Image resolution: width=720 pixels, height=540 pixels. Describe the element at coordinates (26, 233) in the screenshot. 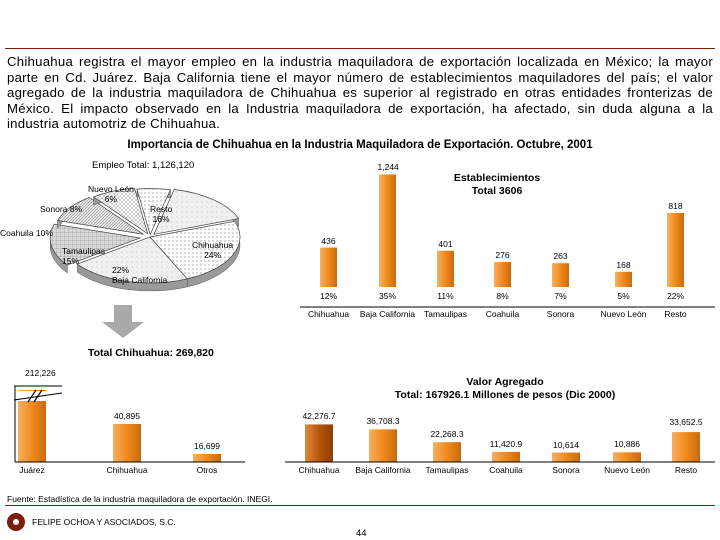

I see `pie-label-coahuila: Coahuila 10%` at that location.